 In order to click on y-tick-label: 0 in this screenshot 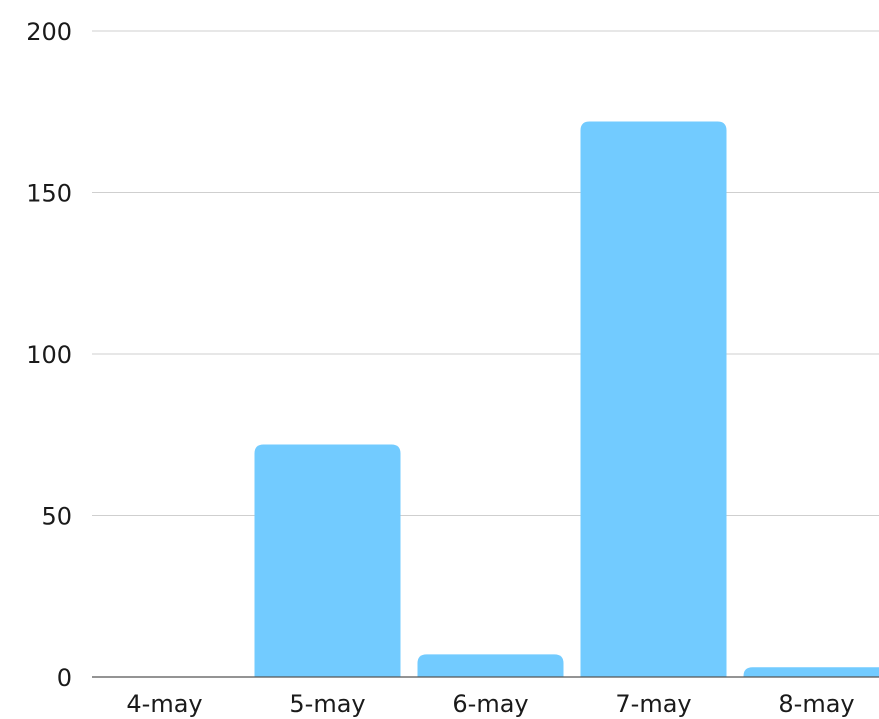, I will do `click(64, 678)`.